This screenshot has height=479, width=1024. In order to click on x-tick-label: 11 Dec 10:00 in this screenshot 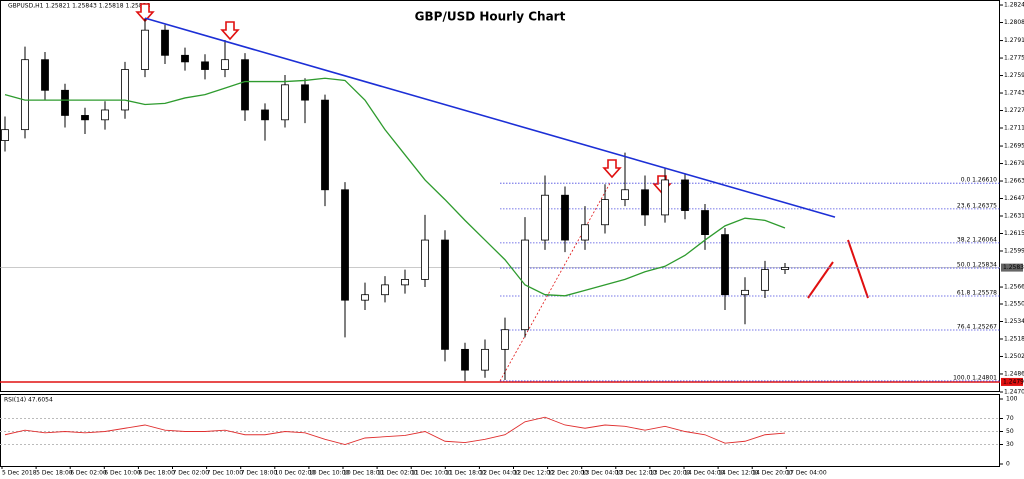, I will do `click(431, 473)`.